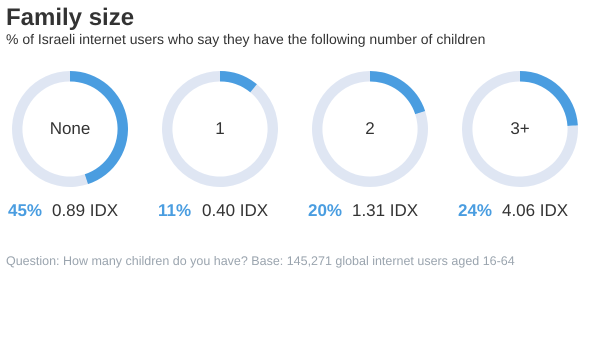 Image resolution: width=600 pixels, height=346 pixels. What do you see at coordinates (25, 210) in the screenshot?
I see `text: 45%` at bounding box center [25, 210].